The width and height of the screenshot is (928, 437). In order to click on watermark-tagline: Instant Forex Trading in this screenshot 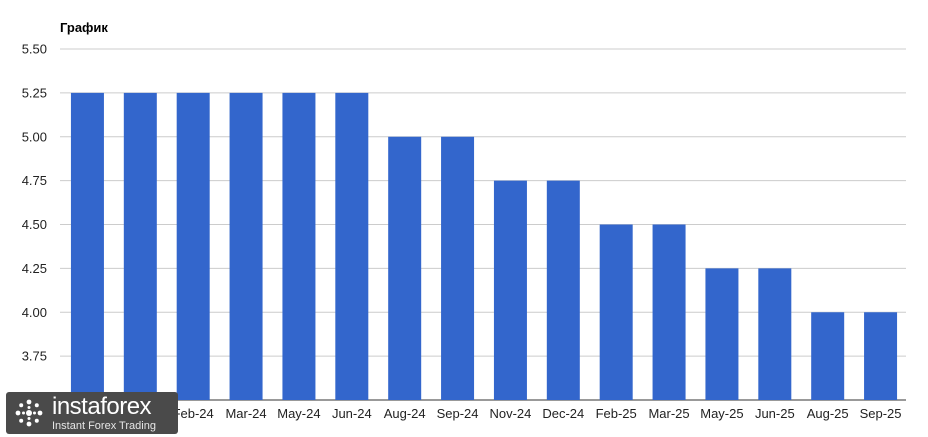, I will do `click(104, 425)`.